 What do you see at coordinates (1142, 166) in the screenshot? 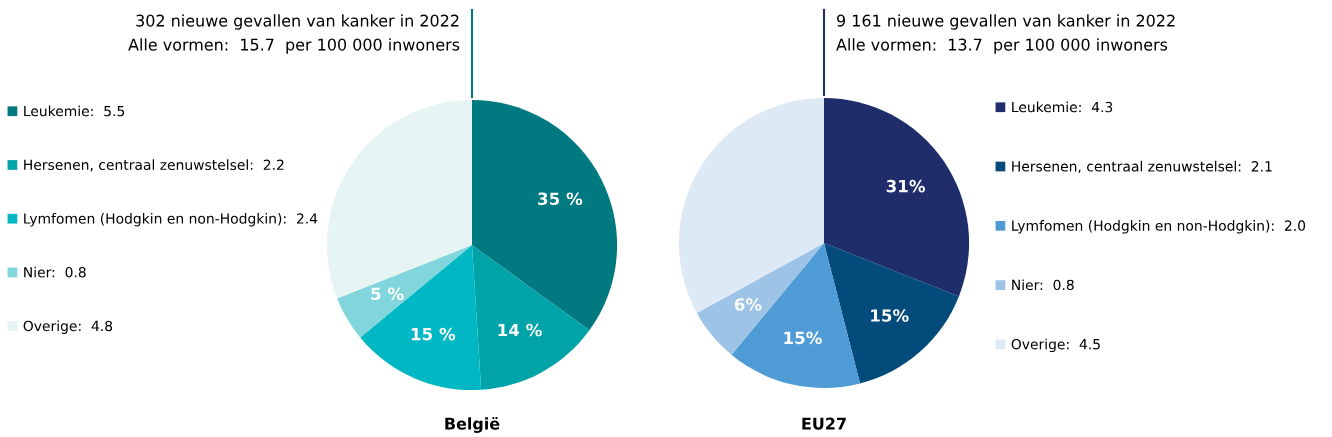
I see `legend-label: Hersenen, centraal zenuwstelsel: 2.1` at bounding box center [1142, 166].